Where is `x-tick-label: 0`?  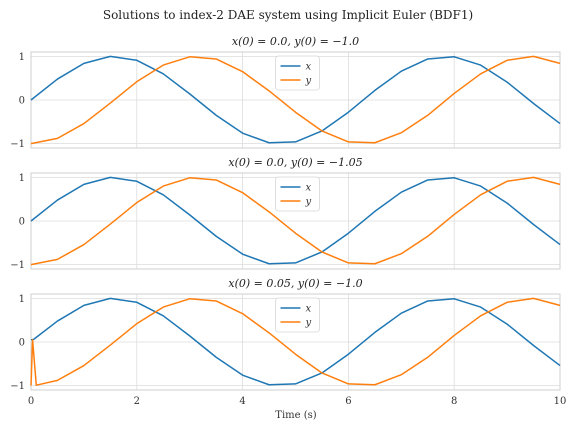 x-tick-label: 0 is located at coordinates (31, 401).